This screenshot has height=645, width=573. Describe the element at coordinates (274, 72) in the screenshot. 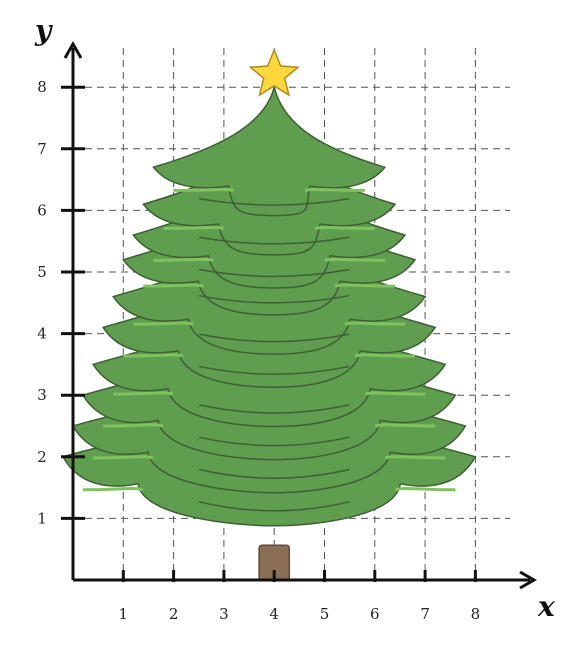

I see `star-topper` at that location.